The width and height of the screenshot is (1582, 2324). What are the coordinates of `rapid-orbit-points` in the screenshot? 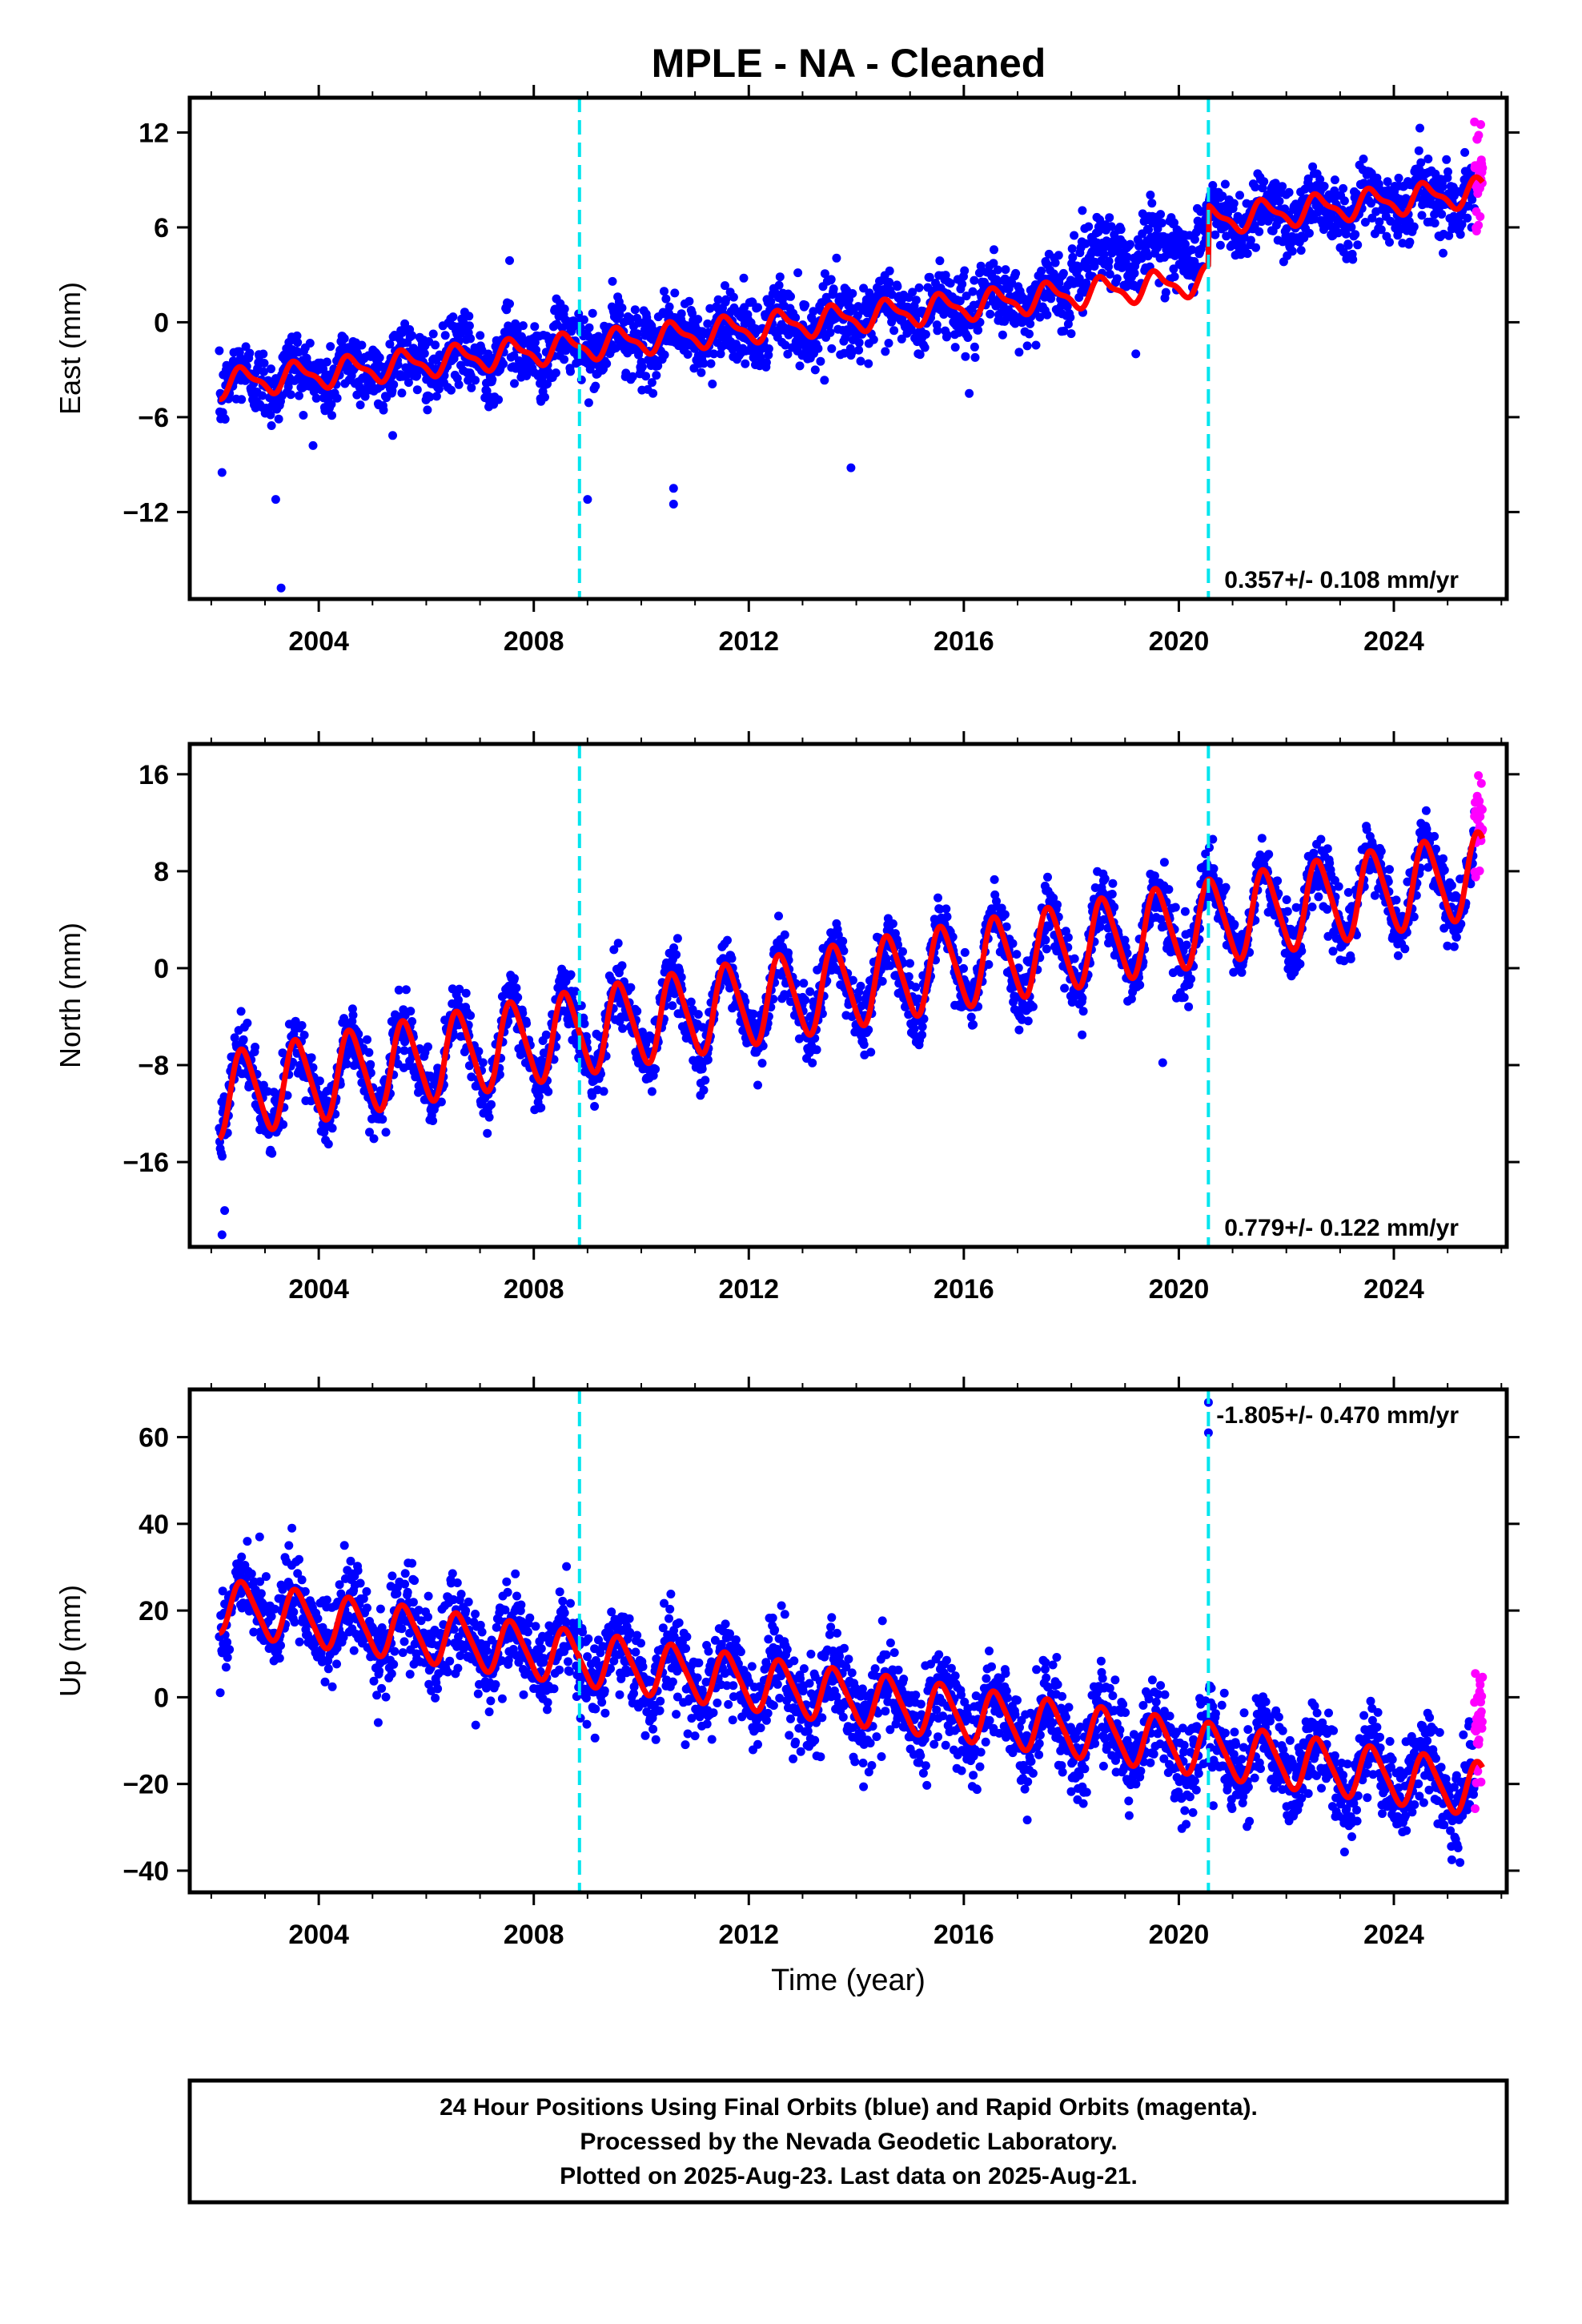 It's located at (1479, 176).